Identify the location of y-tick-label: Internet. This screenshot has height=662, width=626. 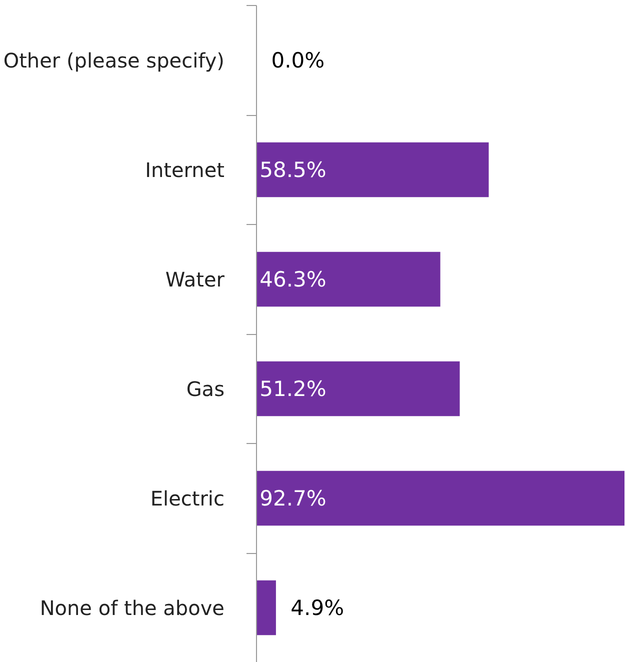
(185, 170).